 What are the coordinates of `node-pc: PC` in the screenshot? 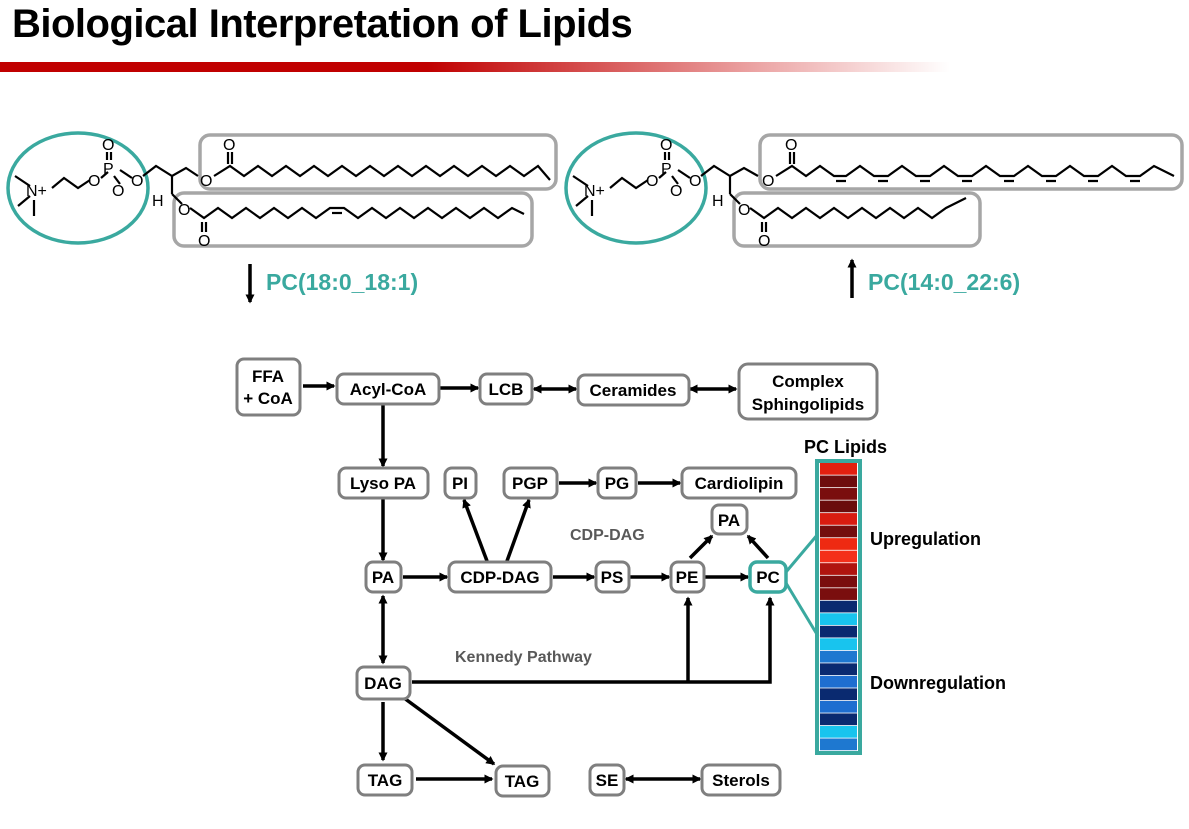 It's located at (768, 577).